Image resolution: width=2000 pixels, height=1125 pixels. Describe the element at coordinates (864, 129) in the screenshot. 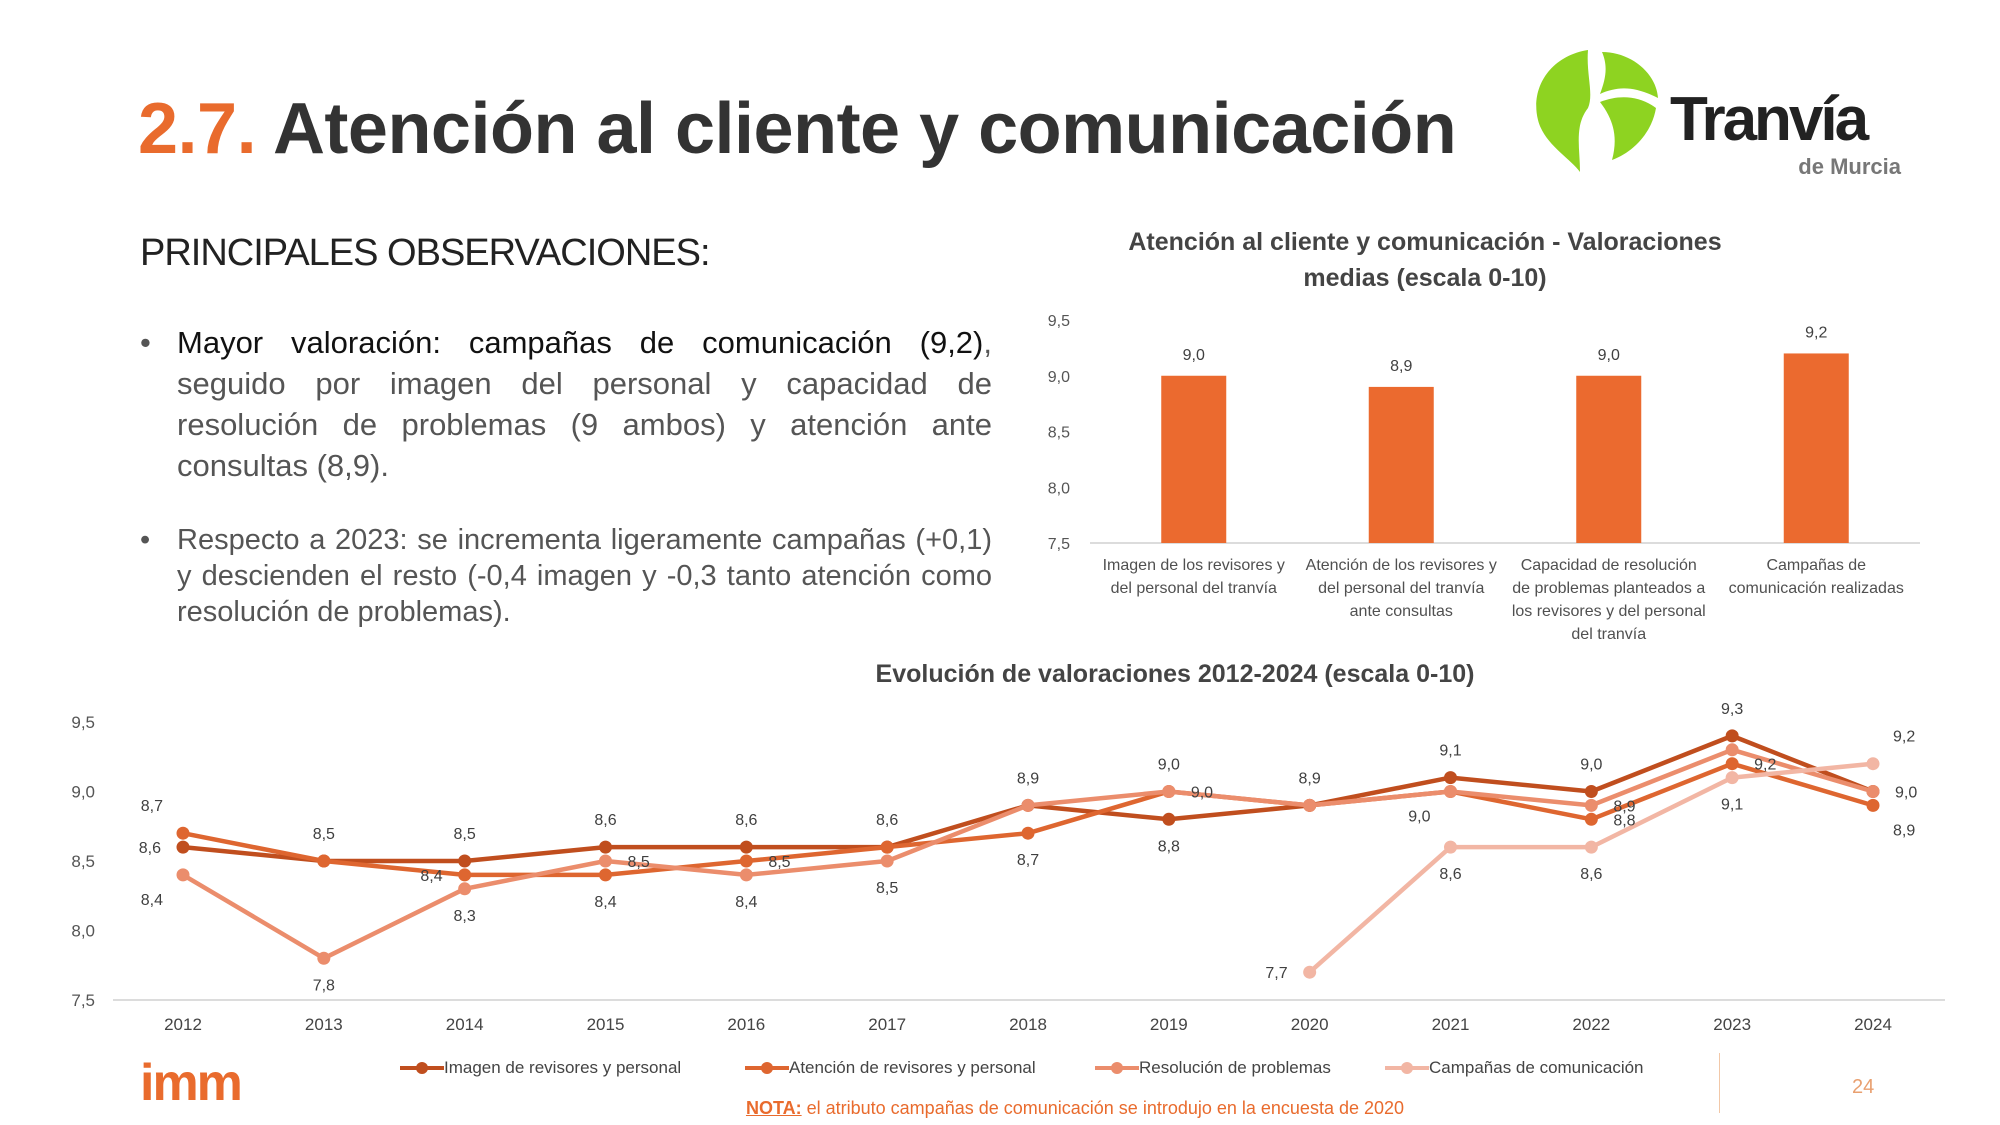

I see `title-text: Atención al cliente y comunicación` at that location.